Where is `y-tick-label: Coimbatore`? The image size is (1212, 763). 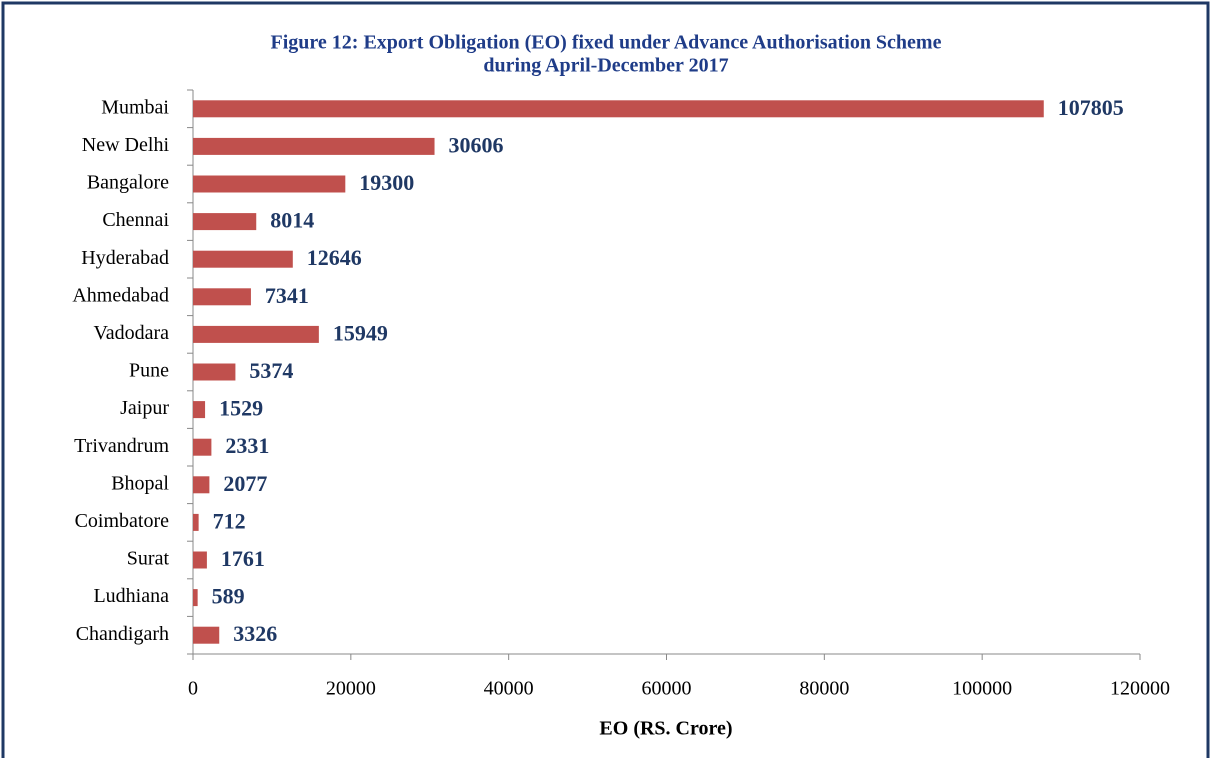 y-tick-label: Coimbatore is located at coordinates (122, 521).